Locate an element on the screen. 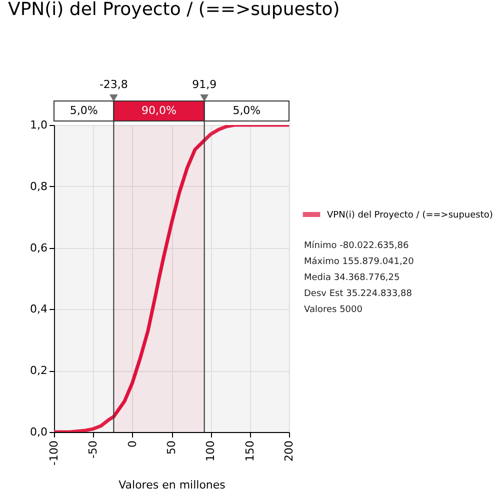 This screenshot has width=502, height=497. y-tick-label: 0,2 is located at coordinates (39, 371).